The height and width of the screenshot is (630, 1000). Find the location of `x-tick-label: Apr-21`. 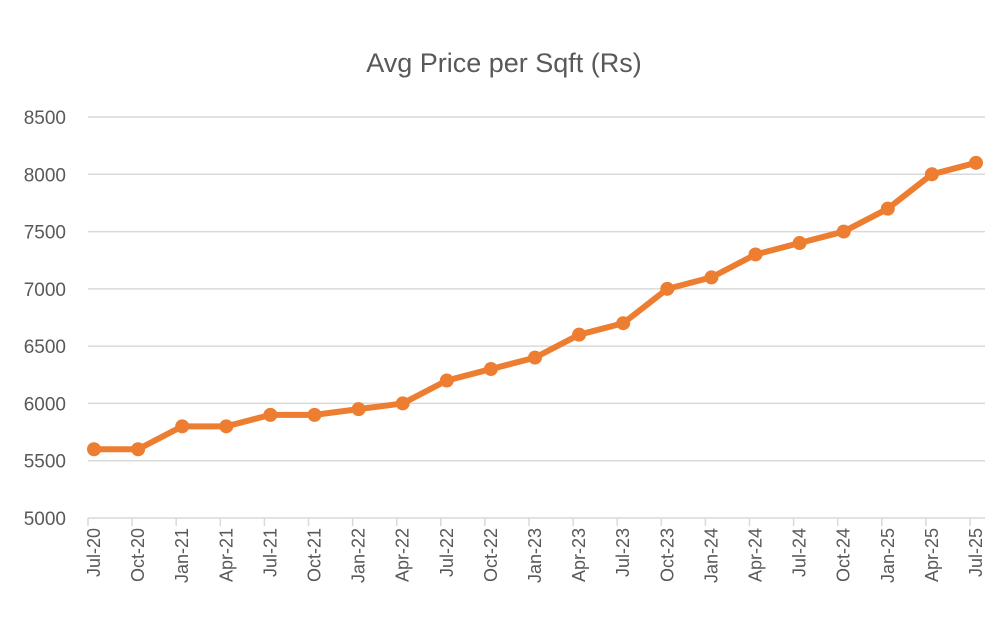

x-tick-label: Apr-21 is located at coordinates (226, 555).